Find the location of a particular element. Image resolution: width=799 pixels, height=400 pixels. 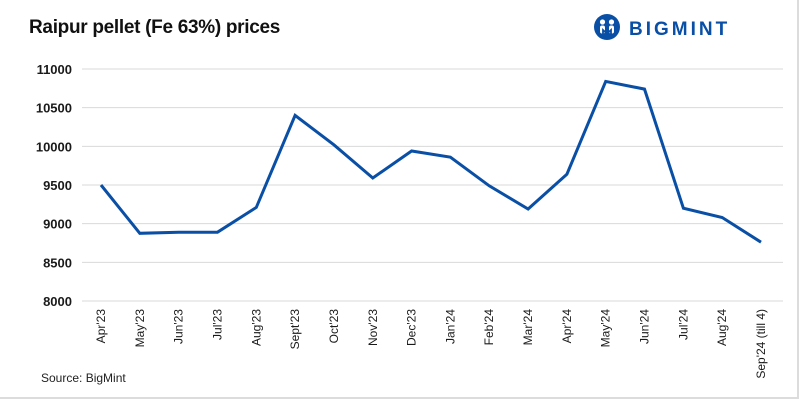

bigmint-logo: BIGMINT is located at coordinates (662, 29).